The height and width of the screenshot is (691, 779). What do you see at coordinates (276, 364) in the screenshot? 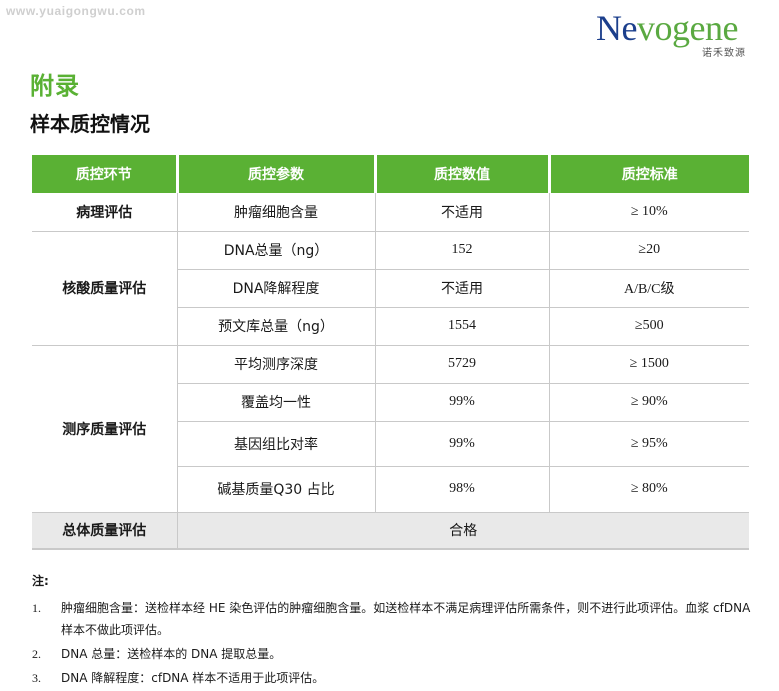
I see `param-cell: 平均测序深度` at bounding box center [276, 364].